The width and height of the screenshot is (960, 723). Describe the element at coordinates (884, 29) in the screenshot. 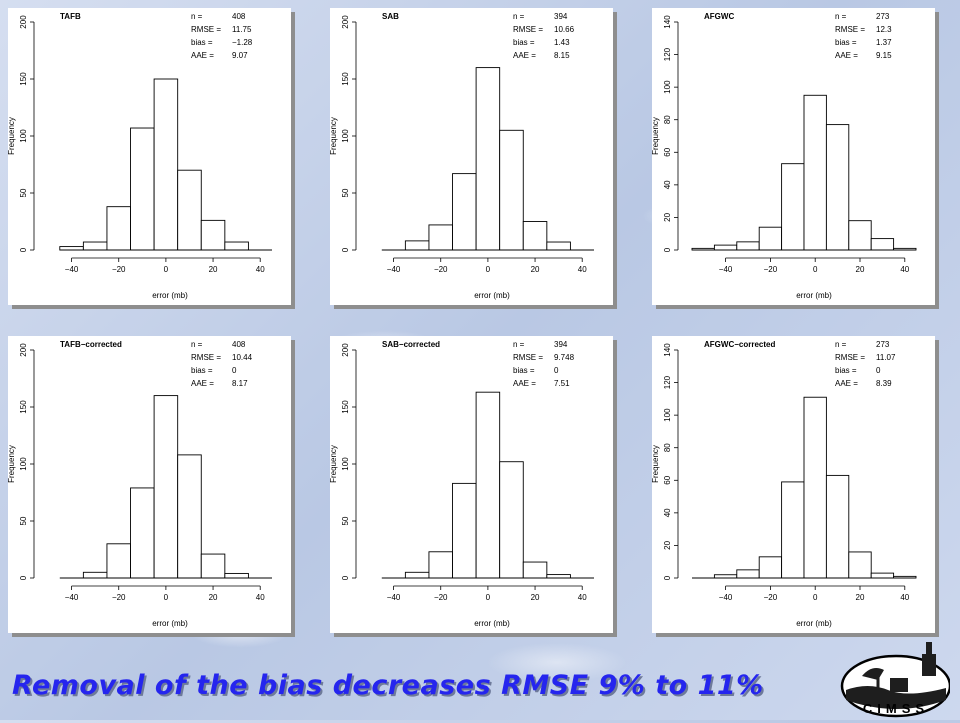

I see `stat-value: 12.3` at that location.